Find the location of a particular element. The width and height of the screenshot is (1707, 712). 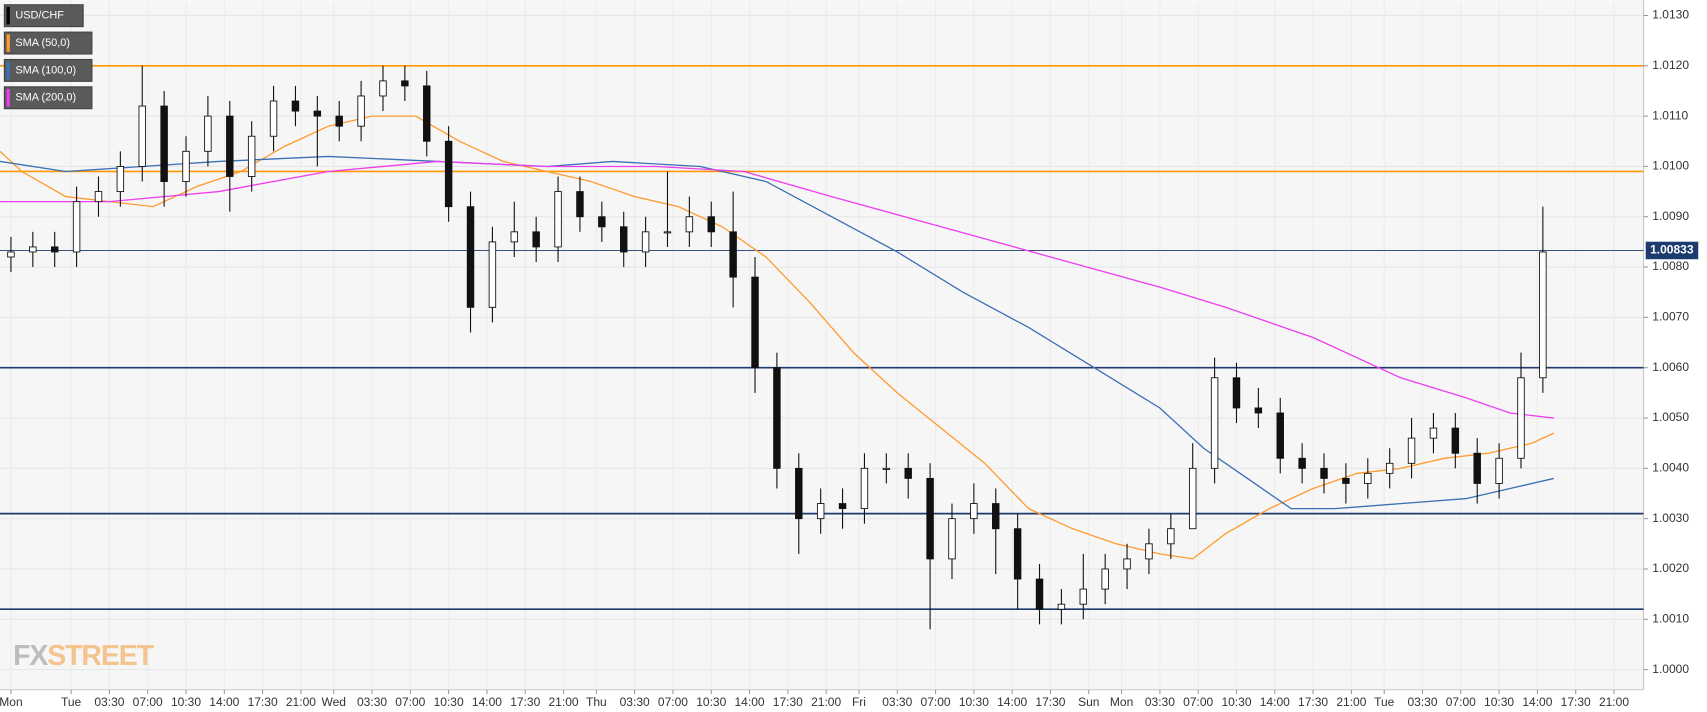

y-tick-label: 1.0040 is located at coordinates (1670, 468).